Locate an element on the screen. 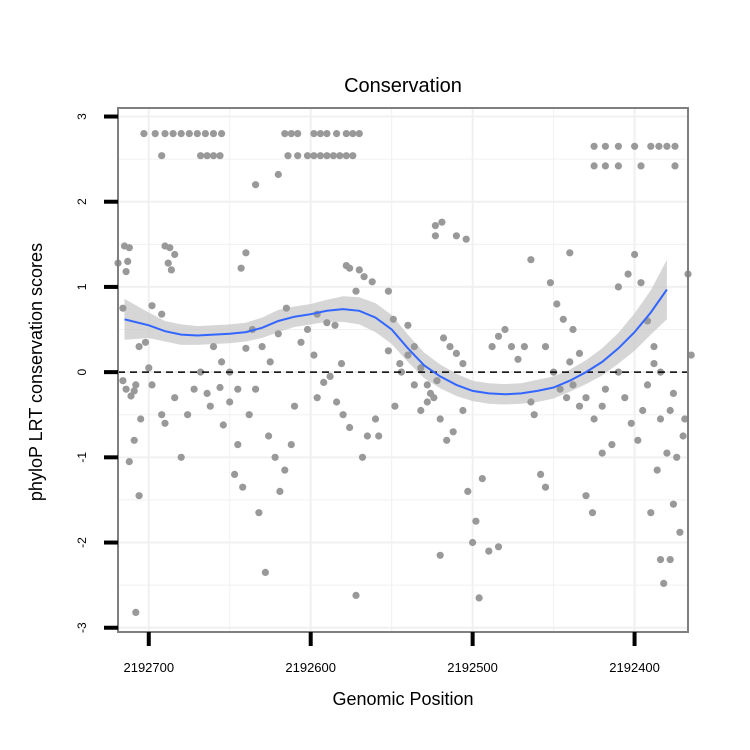 This screenshot has width=750, height=750. smooth-trend-line is located at coordinates (396, 342).